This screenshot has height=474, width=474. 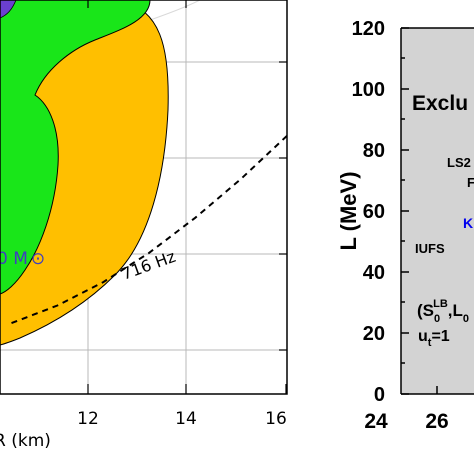 What do you see at coordinates (376, 421) in the screenshot?
I see `right-x-tick-24: 24` at bounding box center [376, 421].